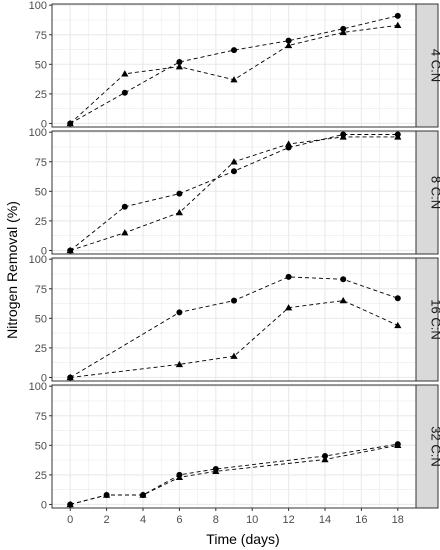  Describe the element at coordinates (325, 520) in the screenshot. I see `x-tick-label: 14` at that location.